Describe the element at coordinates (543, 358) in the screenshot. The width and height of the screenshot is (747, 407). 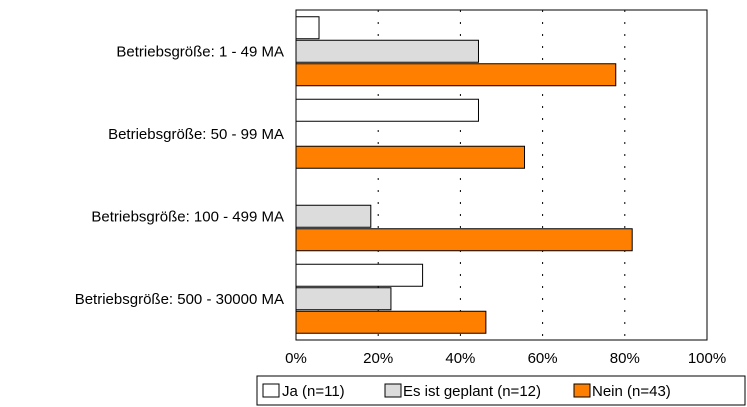
I see `x-tick-label-3: 60%` at that location.